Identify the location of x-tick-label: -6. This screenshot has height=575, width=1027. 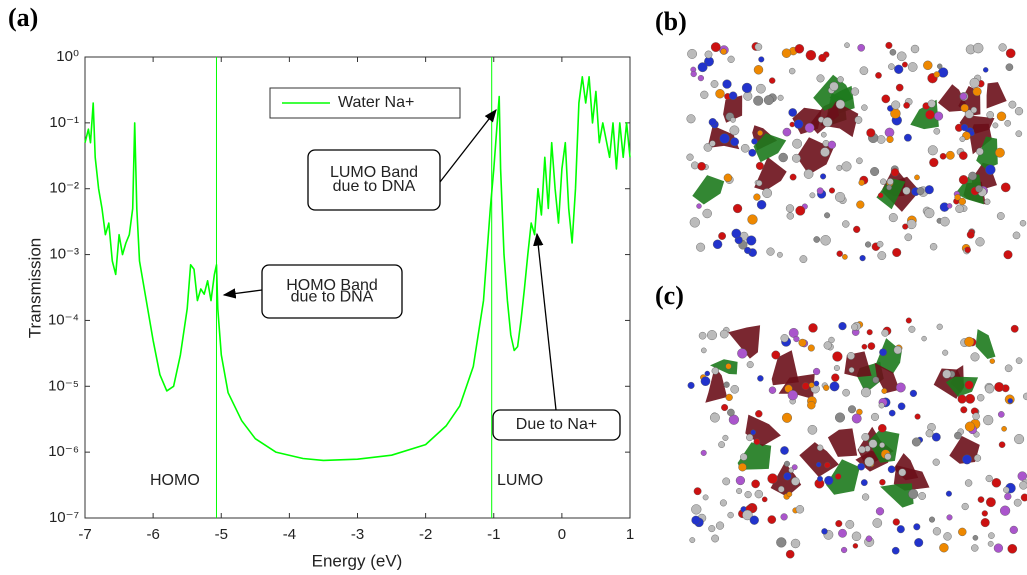
(152, 534).